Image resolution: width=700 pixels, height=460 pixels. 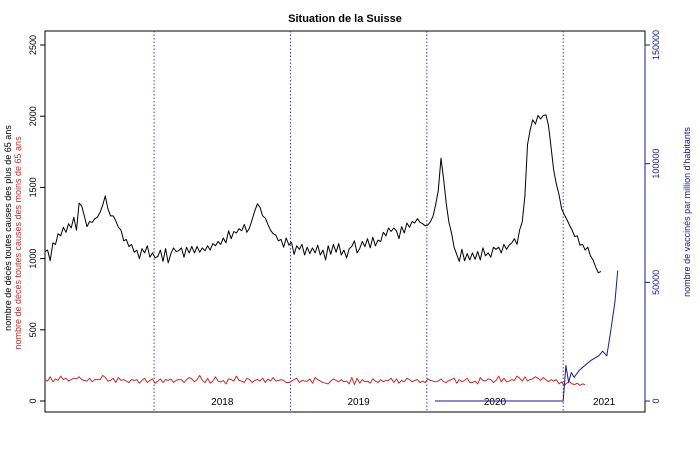 What do you see at coordinates (33, 329) in the screenshot?
I see `left-tick-label-500: 500` at bounding box center [33, 329].